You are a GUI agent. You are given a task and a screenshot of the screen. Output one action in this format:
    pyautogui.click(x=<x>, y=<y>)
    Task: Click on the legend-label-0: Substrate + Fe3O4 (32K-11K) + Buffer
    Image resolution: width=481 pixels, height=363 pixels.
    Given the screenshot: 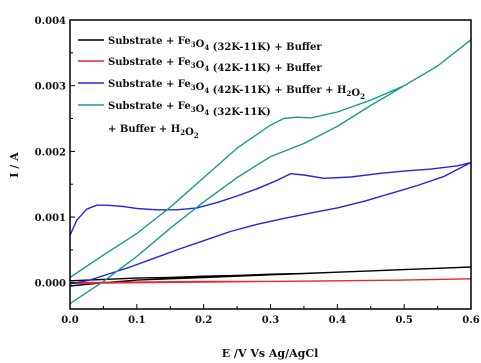 What is the action you would take?
    pyautogui.click(x=215, y=44)
    